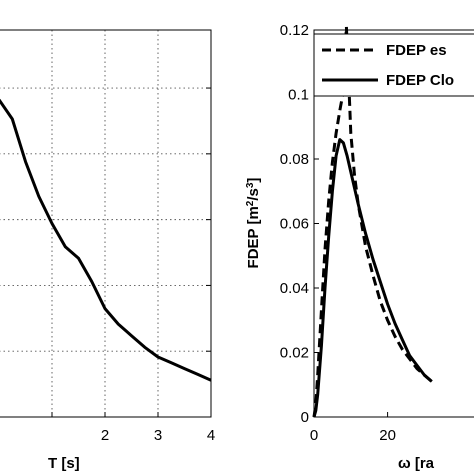 The width and height of the screenshot is (474, 474). I want to click on right-x-tick-label-0: 0, so click(314, 435).